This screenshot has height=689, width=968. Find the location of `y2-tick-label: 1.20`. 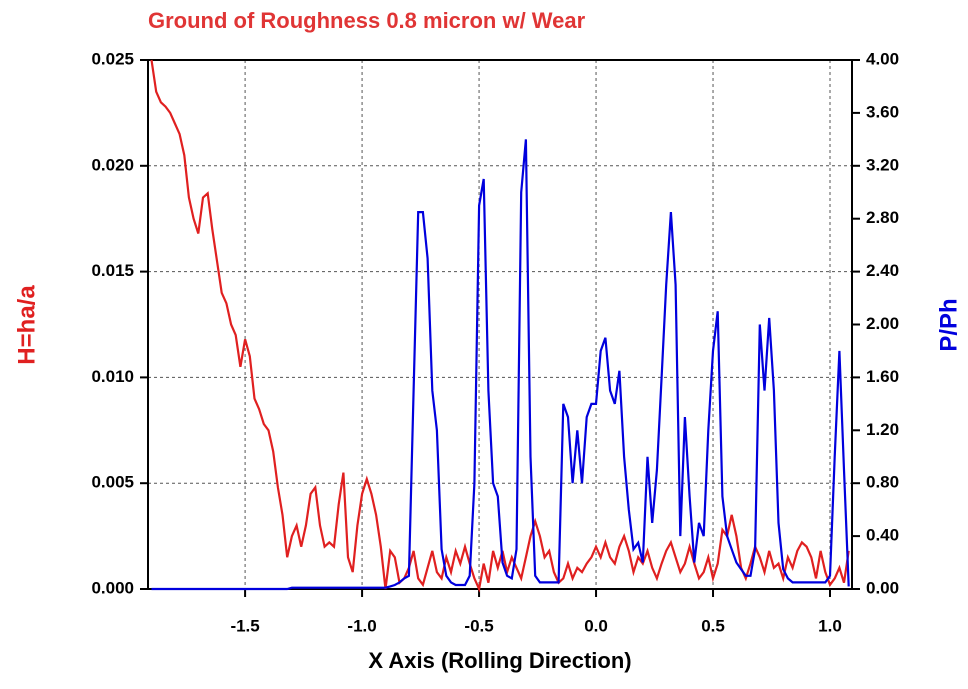

y2-tick-label: 1.20 is located at coordinates (882, 429).